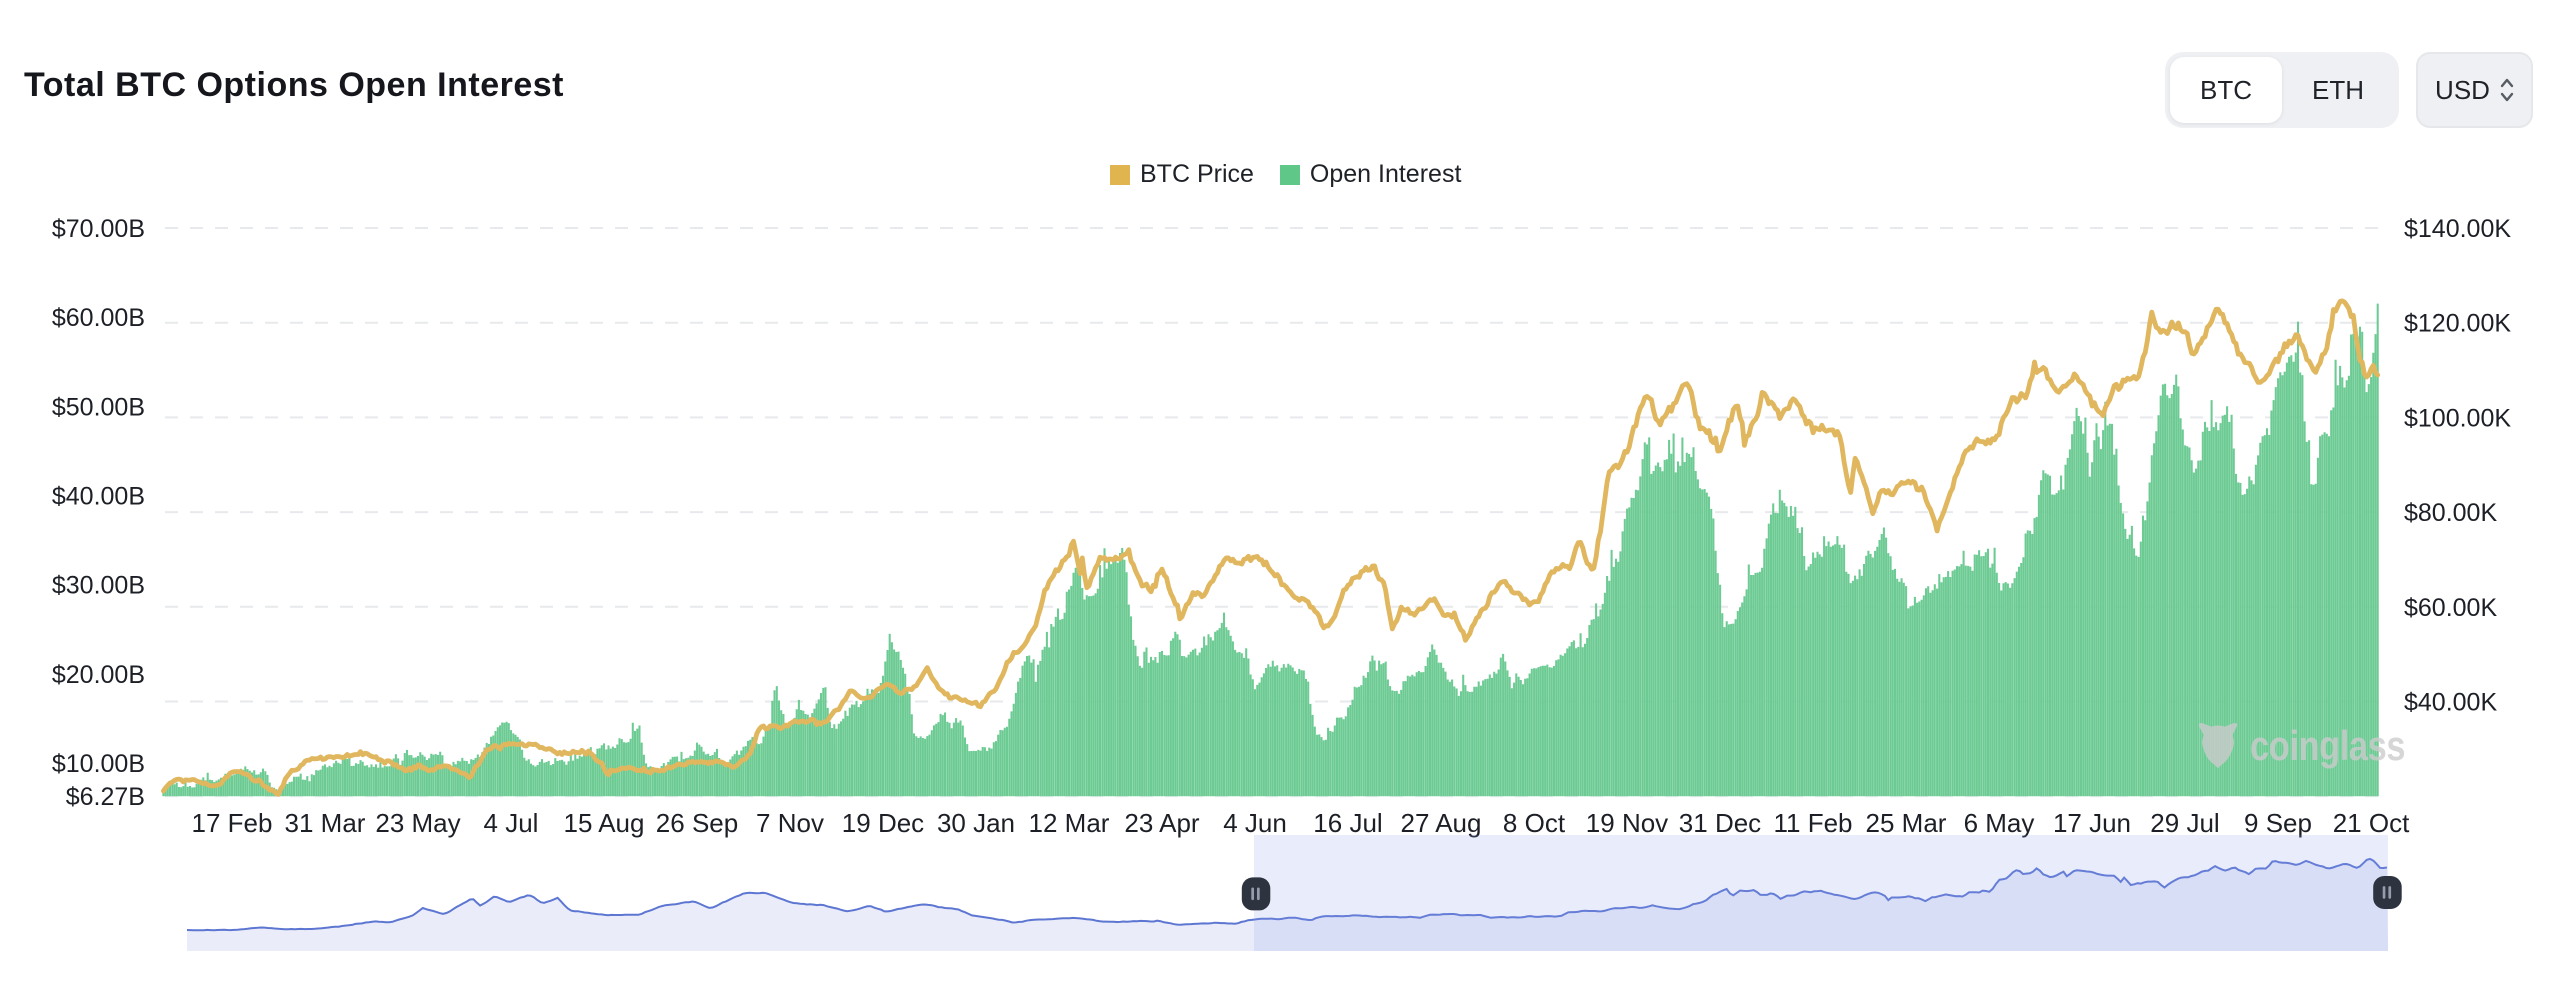  What do you see at coordinates (105, 797) in the screenshot?
I see `svg-text: $6.27B` at bounding box center [105, 797].